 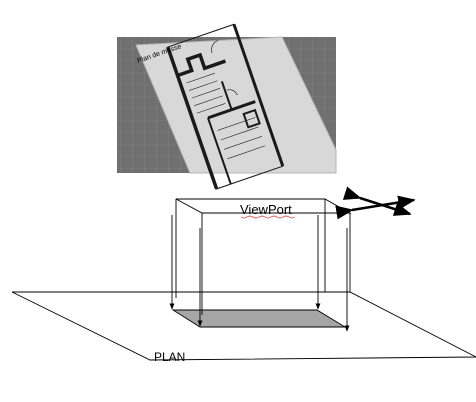 What do you see at coordinates (266, 209) in the screenshot?
I see `viewport-label: ViewPort` at bounding box center [266, 209].